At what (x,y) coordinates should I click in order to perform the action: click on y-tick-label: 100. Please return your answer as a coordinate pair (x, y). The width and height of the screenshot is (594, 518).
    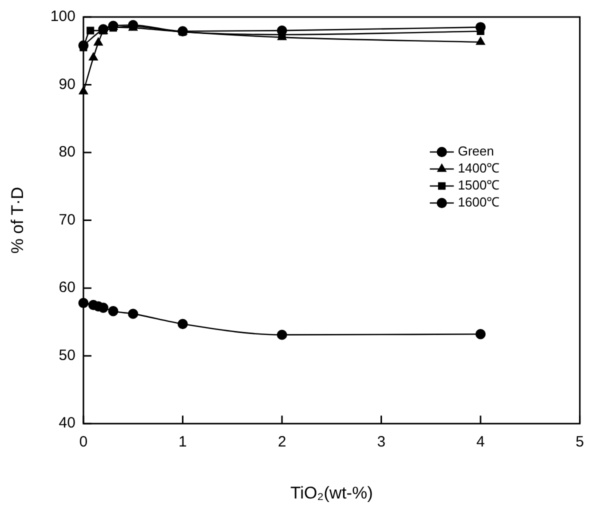
    Looking at the image, I should click on (63, 17).